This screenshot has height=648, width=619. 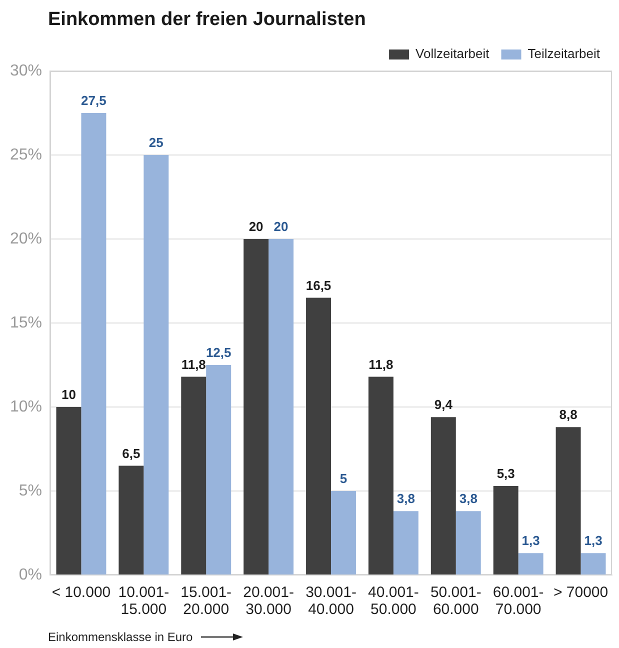 I want to click on x-axis-title: Einkommensklasse in Euro, so click(x=120, y=637).